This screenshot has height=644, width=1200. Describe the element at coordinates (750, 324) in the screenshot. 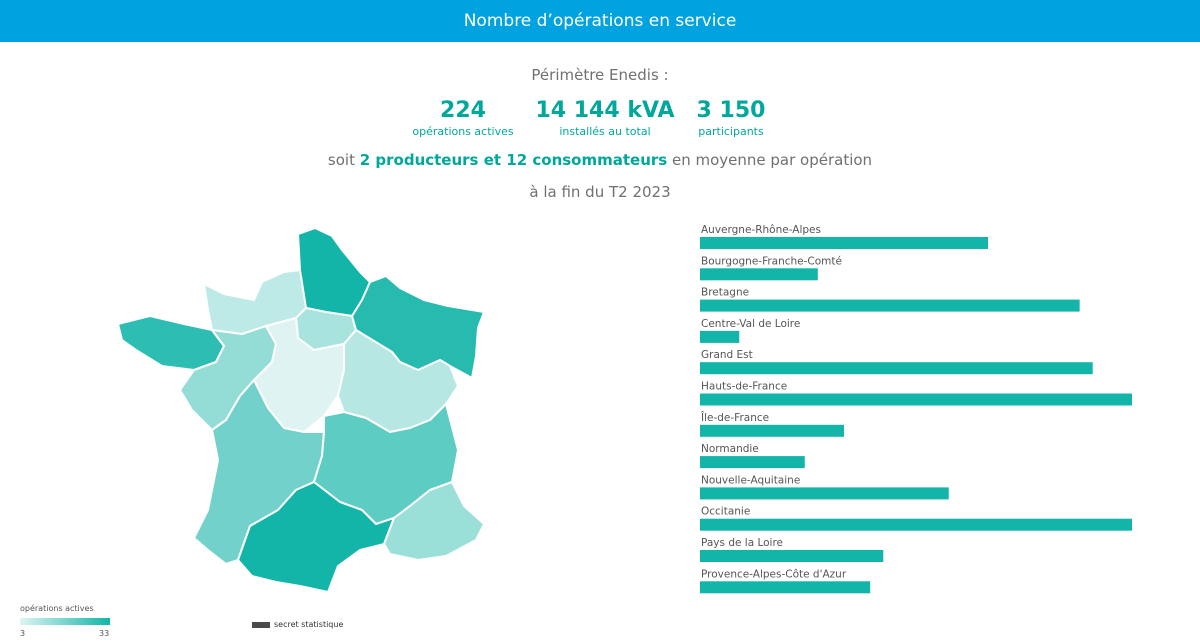

I see `bar-label-centre-val-de-loire: Centre-Val de Loire` at that location.